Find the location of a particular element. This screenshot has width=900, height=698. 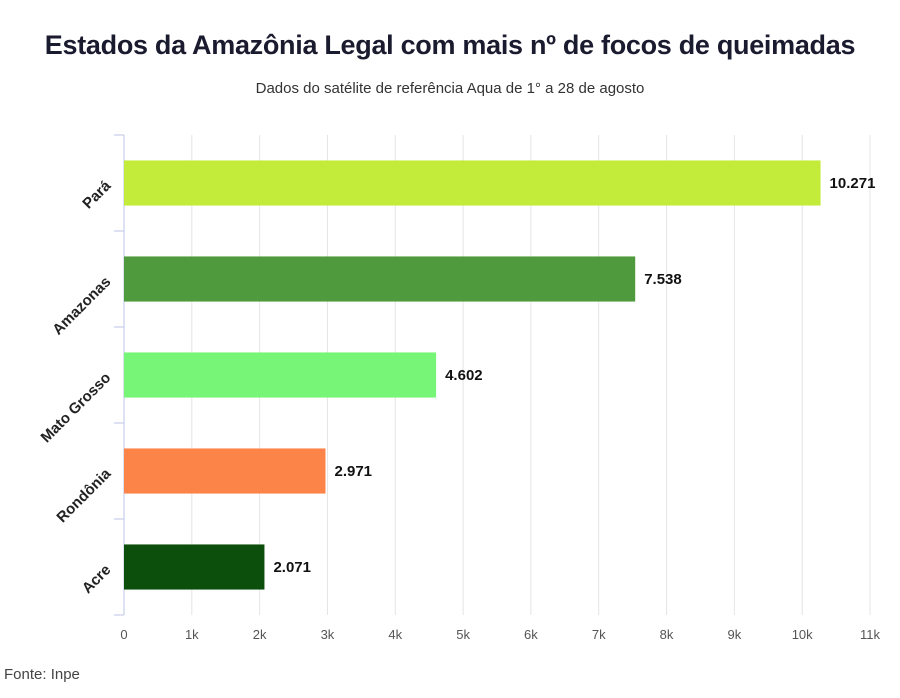

x-tick-label: 11k is located at coordinates (870, 634).